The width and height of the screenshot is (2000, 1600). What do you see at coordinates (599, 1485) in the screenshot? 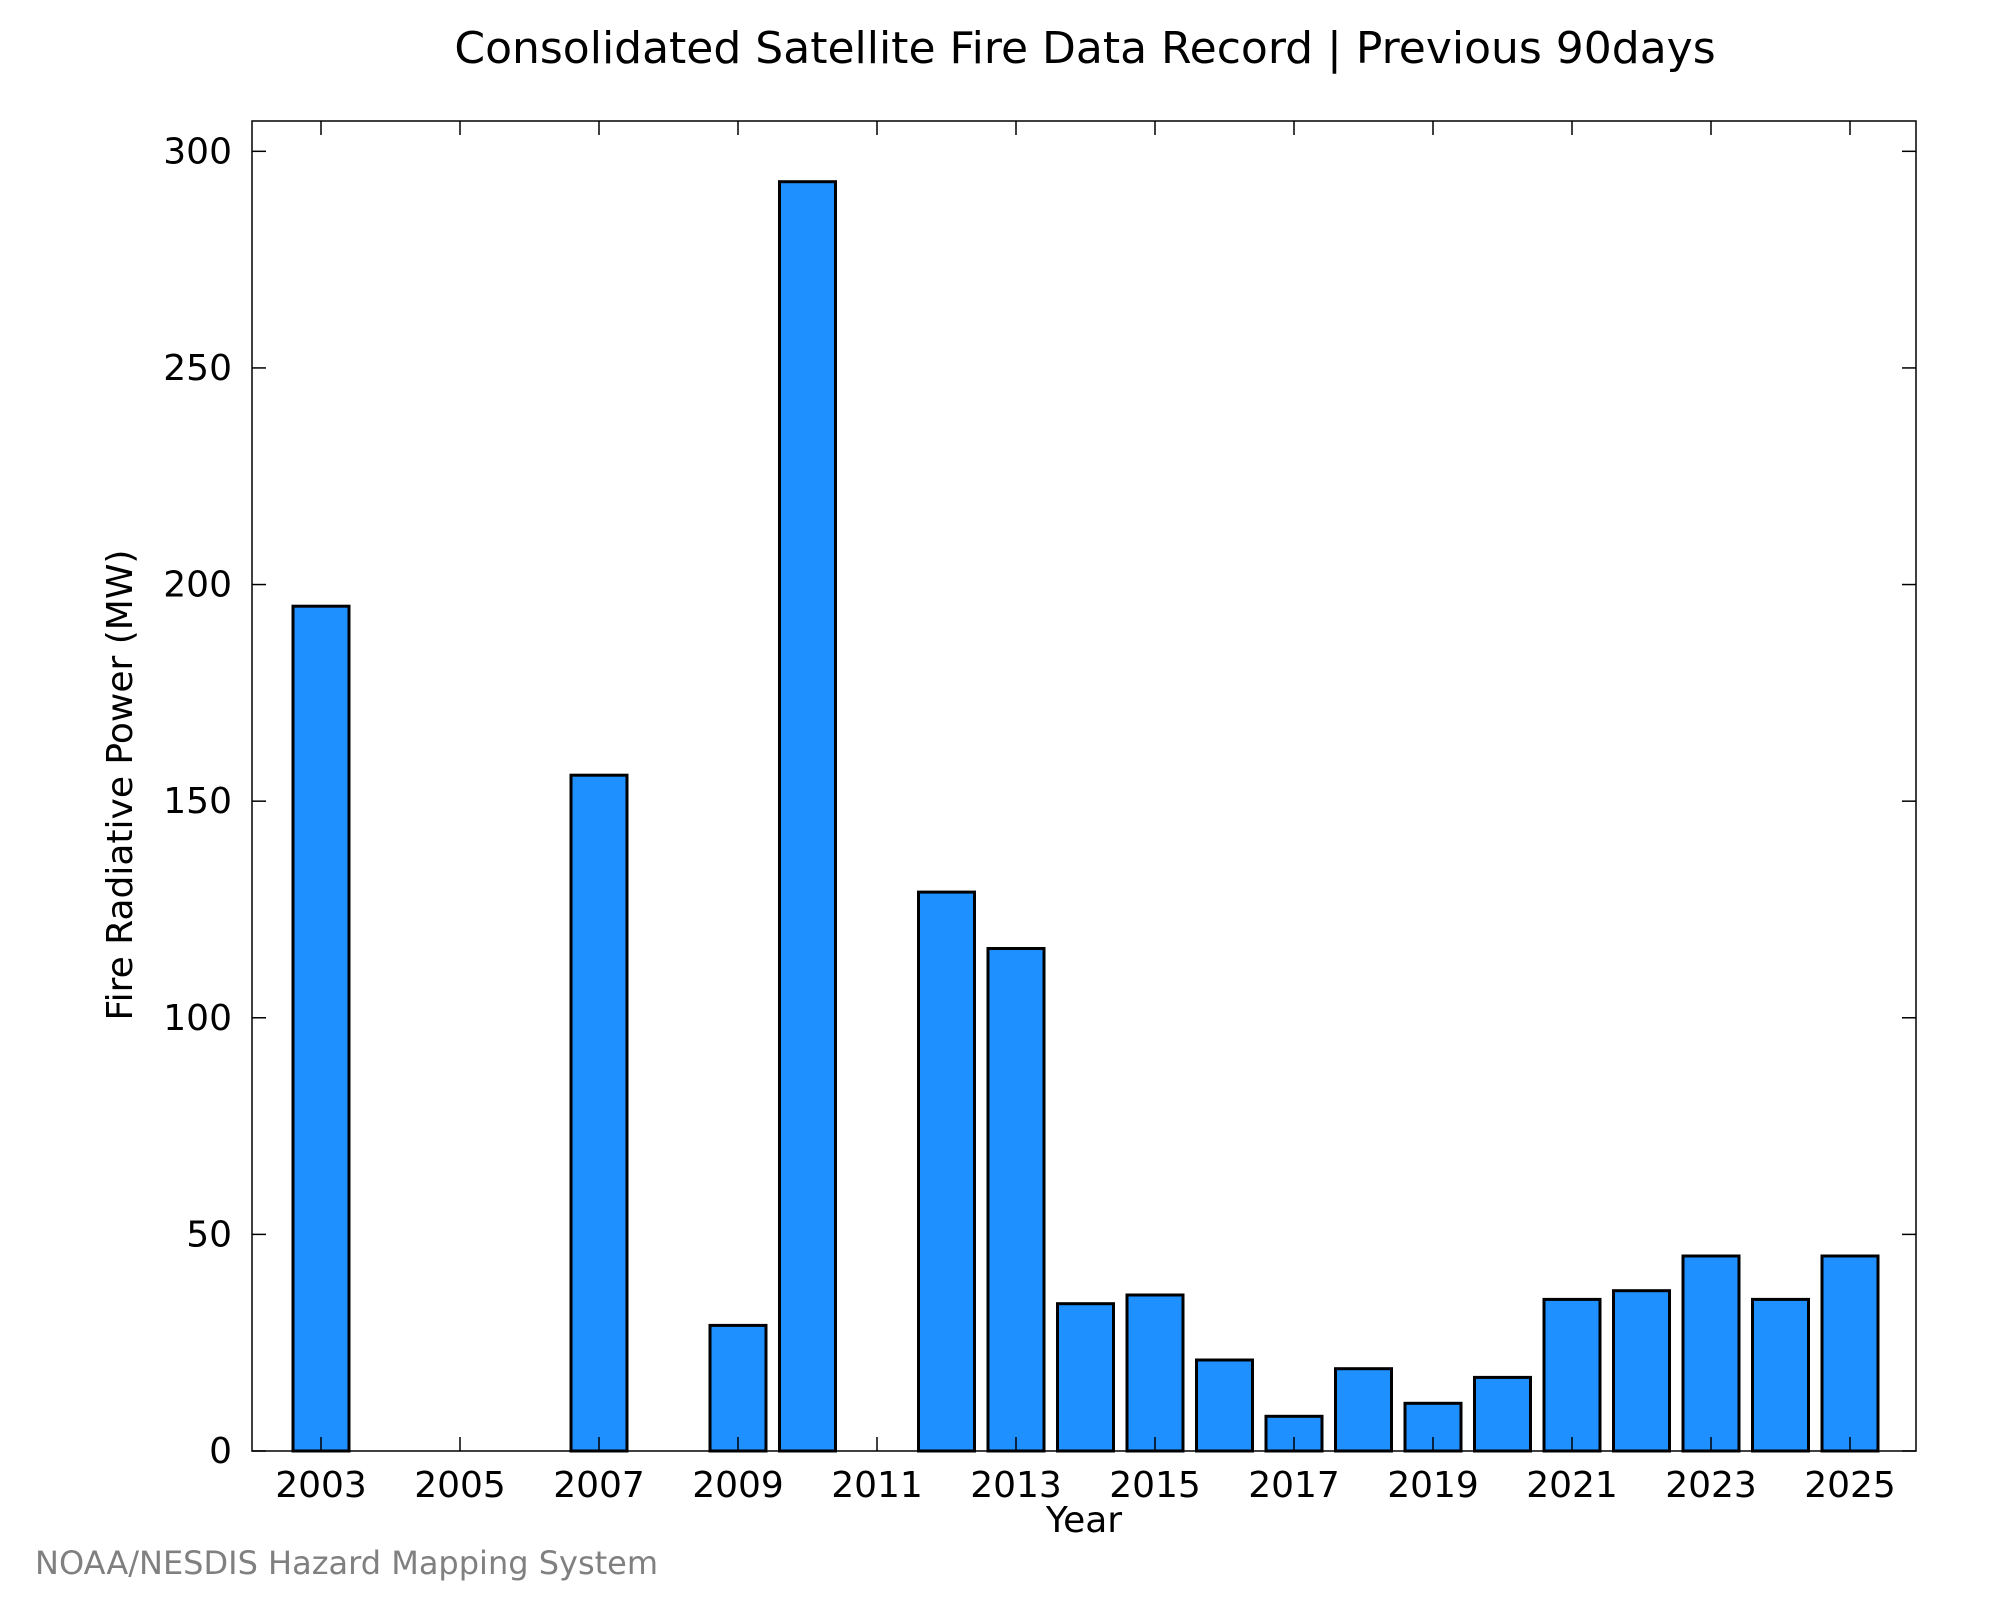
I see `x-tick-label-2007: 2007` at bounding box center [599, 1485].